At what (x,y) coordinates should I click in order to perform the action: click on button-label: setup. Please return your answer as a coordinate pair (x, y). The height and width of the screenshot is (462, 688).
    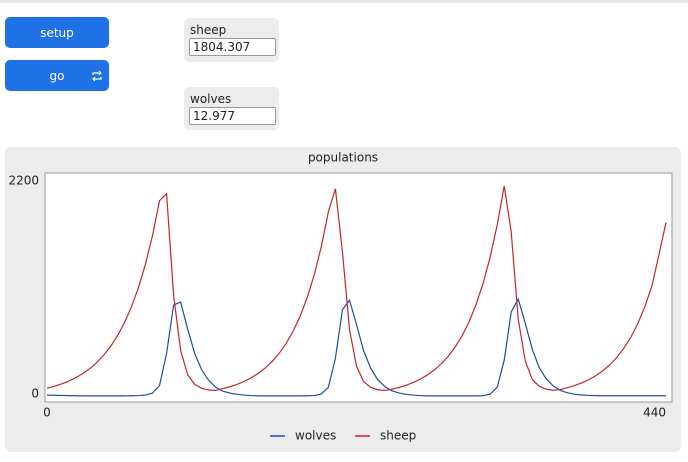
    Looking at the image, I should click on (57, 32).